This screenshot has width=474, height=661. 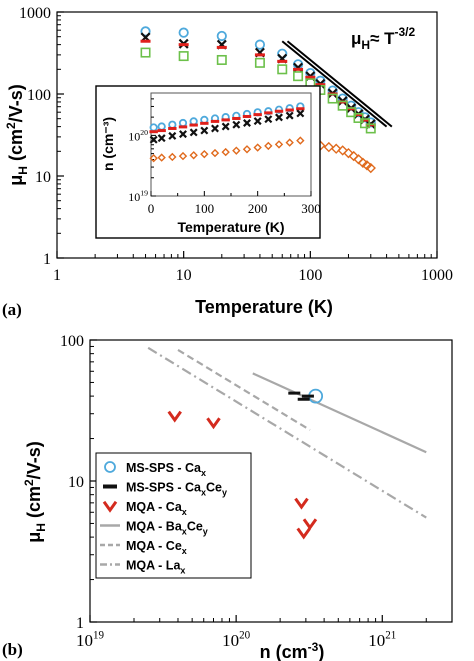 What do you see at coordinates (11, 125) in the screenshot?
I see `ylabel-sup: 2` at bounding box center [11, 125].